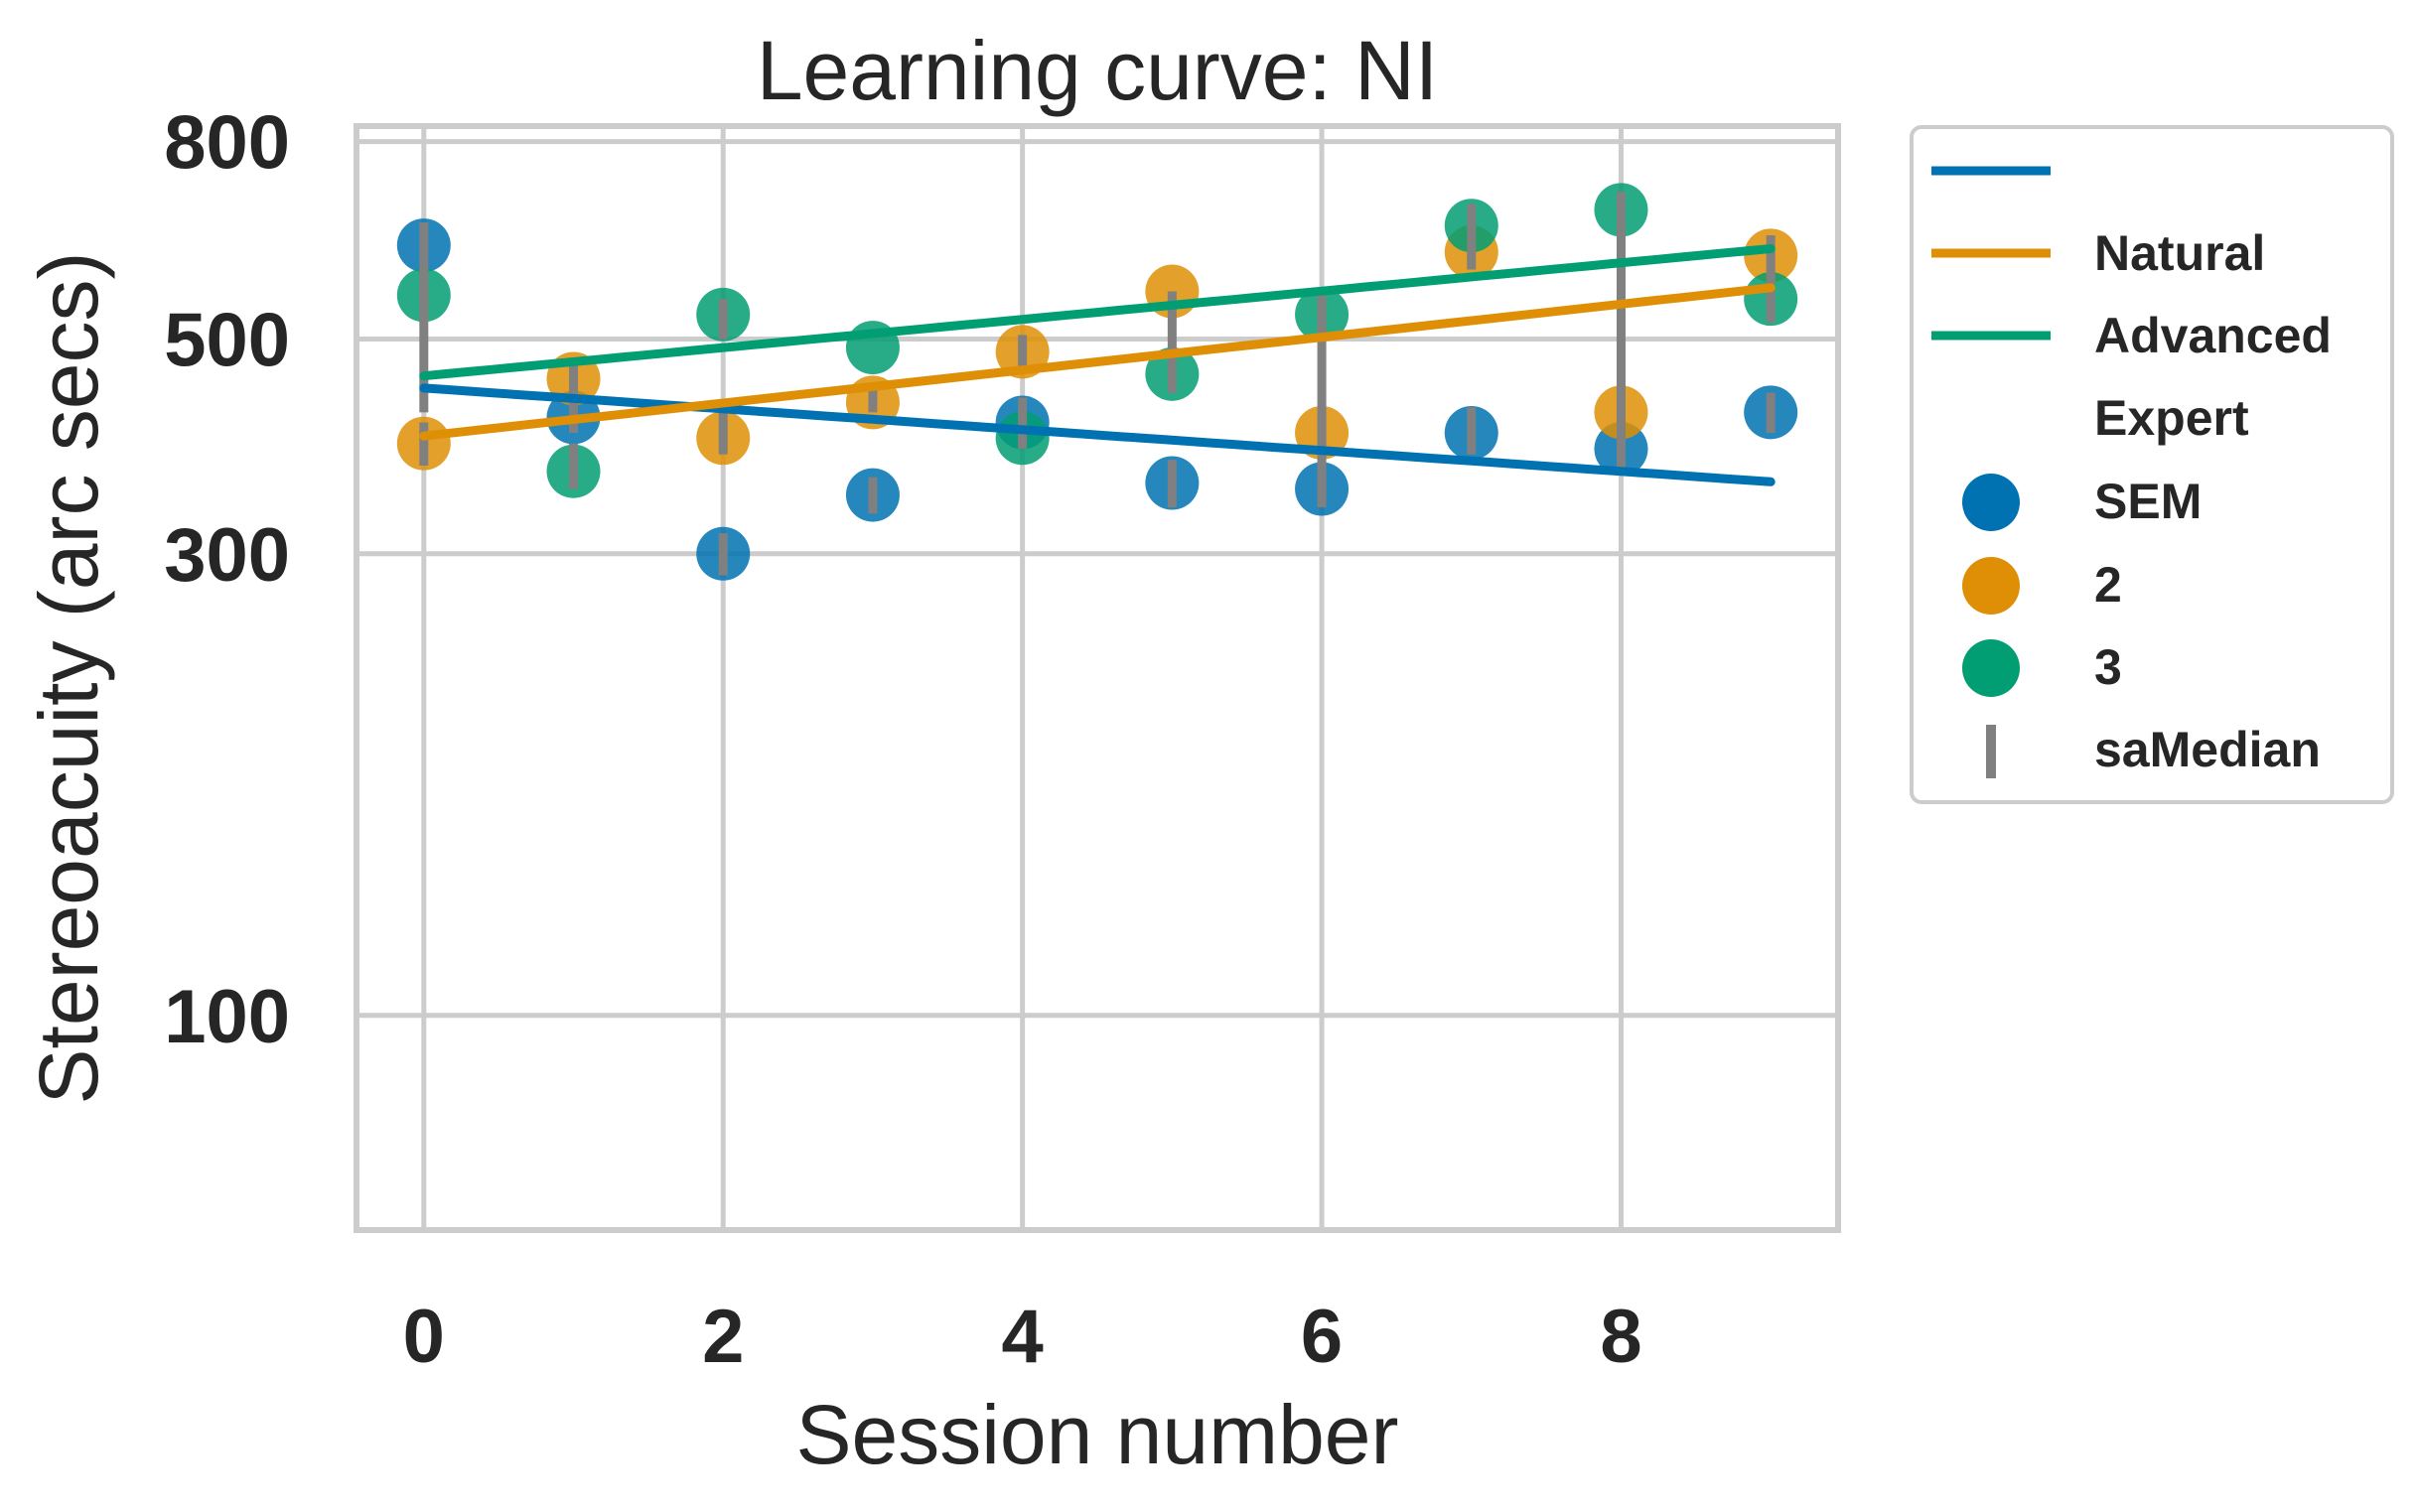 Image resolution: width=2418 pixels, height=1512 pixels. What do you see at coordinates (227, 341) in the screenshot?
I see `y-tick-label: 500` at bounding box center [227, 341].